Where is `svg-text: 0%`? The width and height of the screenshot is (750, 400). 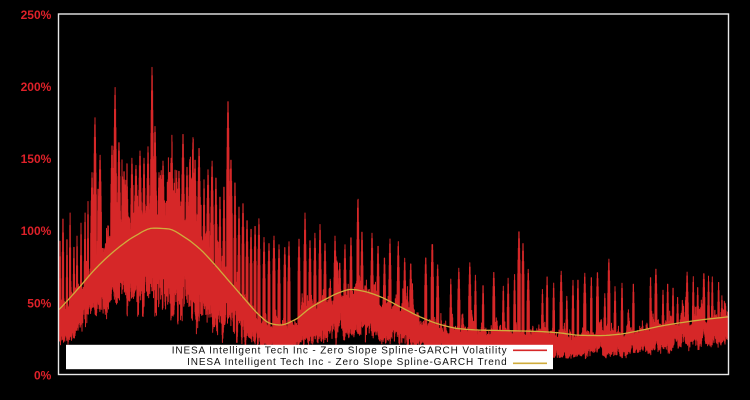
svg-text: 0% is located at coordinates (43, 375).